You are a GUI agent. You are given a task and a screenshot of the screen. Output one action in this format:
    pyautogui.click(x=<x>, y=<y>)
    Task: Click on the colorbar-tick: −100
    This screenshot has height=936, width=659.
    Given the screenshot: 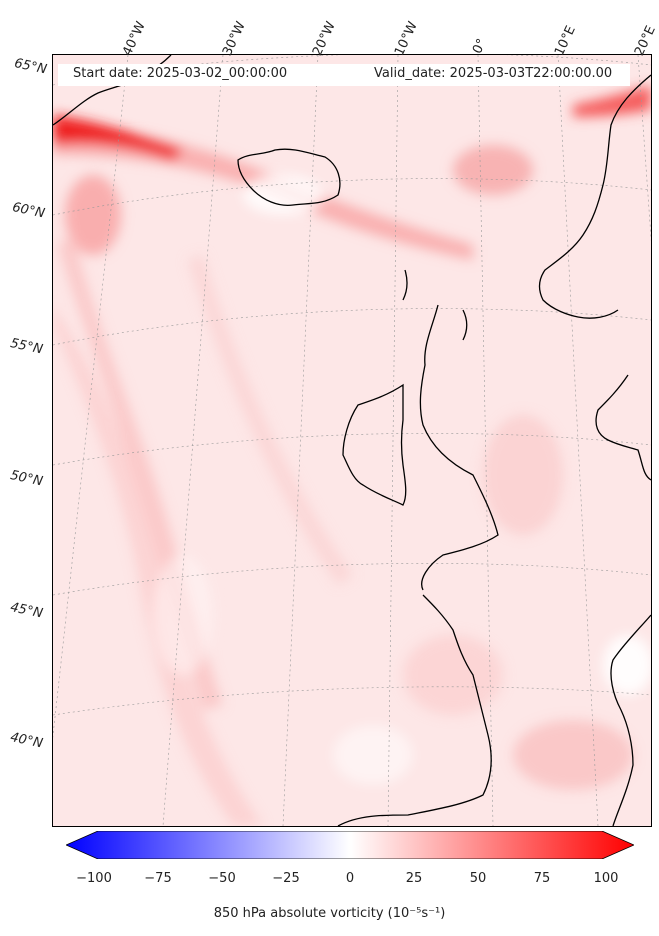 What is the action you would take?
    pyautogui.click(x=94, y=878)
    